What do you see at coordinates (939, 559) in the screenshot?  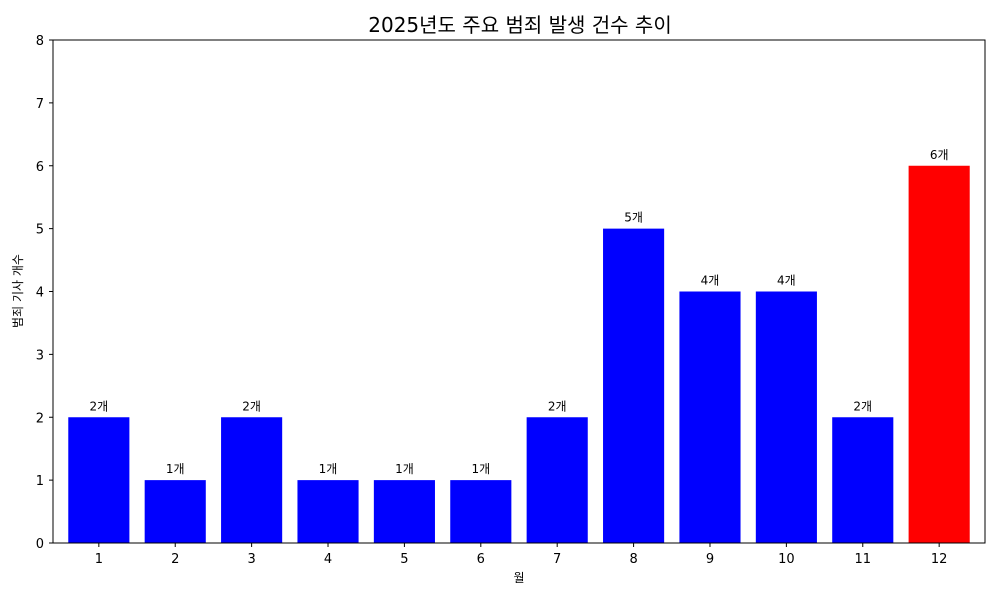 I see `x-tick-label: 12` at bounding box center [939, 559].